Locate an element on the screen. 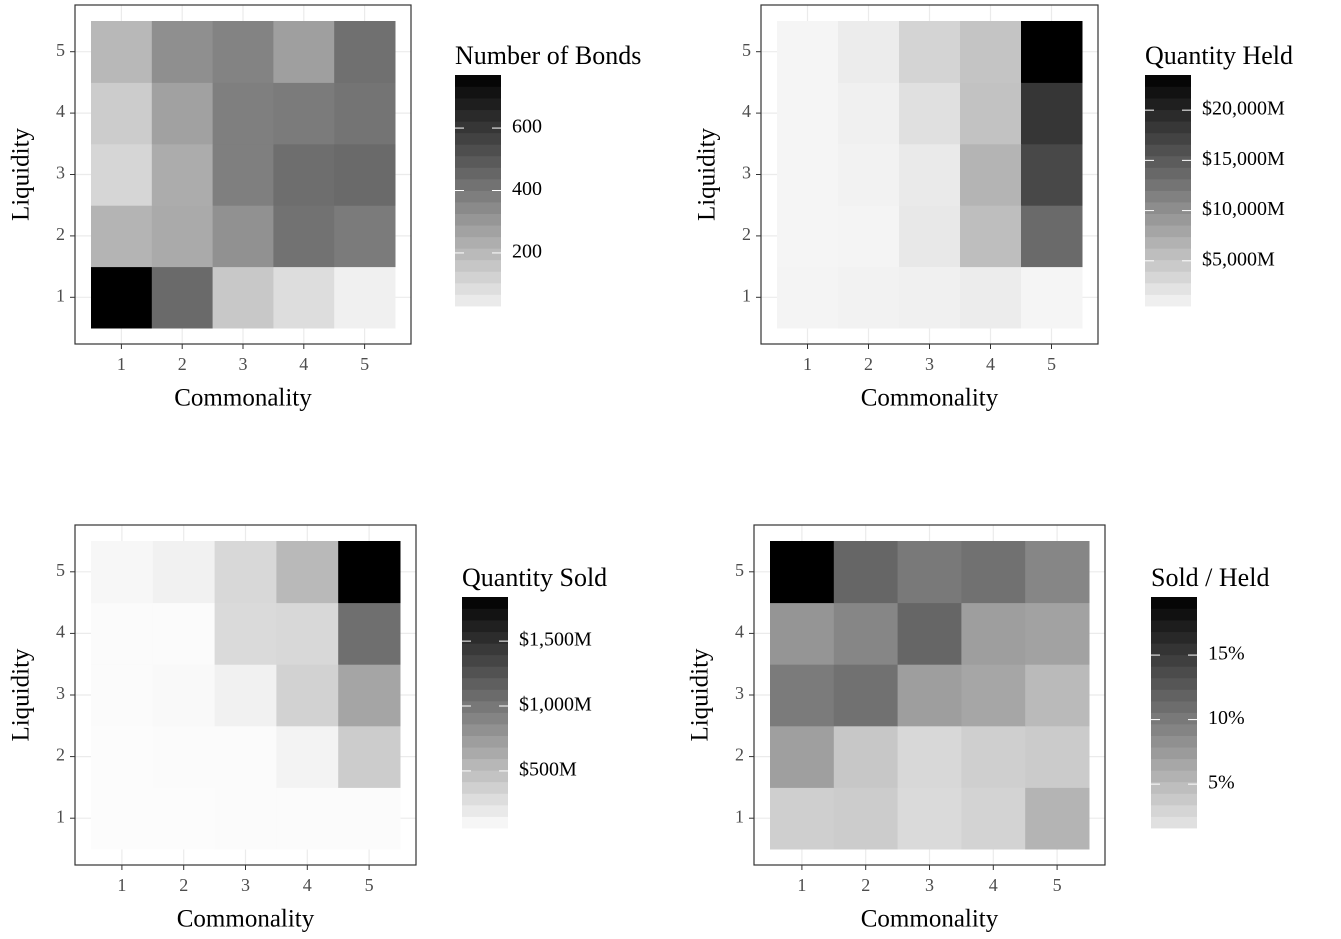 The image size is (1341, 939). x-axis-title: Commonality is located at coordinates (243, 398).